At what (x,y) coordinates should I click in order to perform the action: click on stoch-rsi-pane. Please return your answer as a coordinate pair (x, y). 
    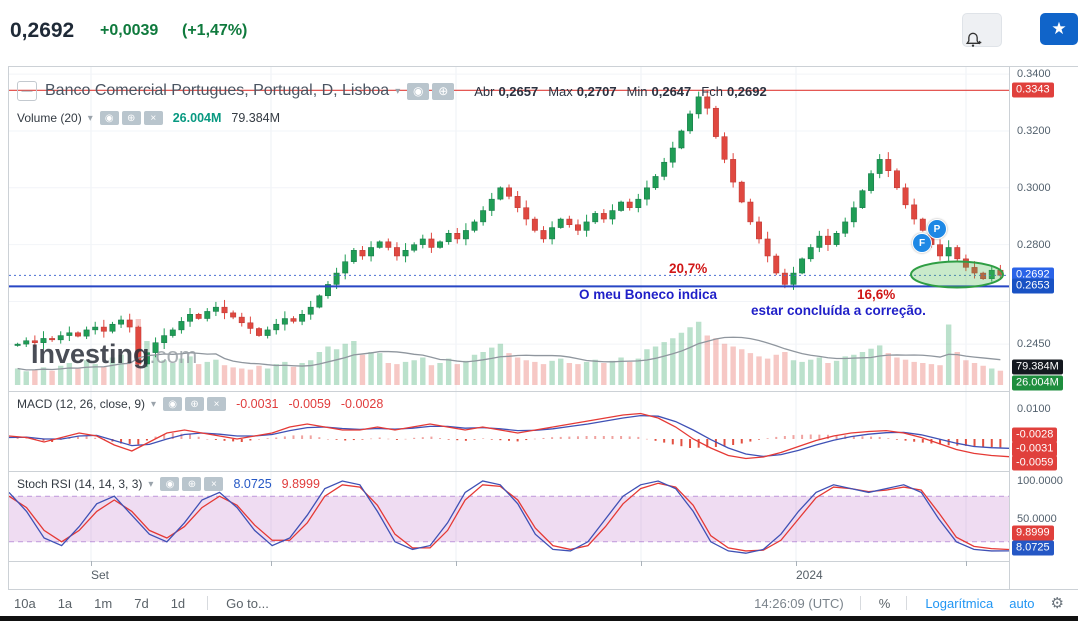
    Looking at the image, I should click on (509, 516).